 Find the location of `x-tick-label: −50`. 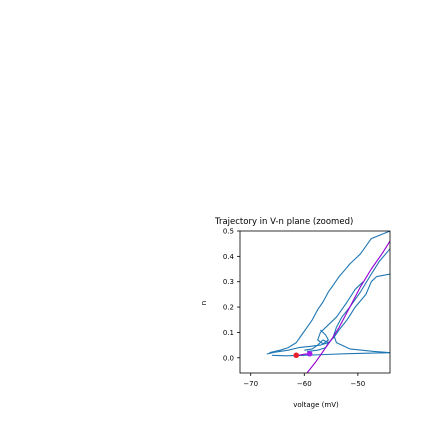

x-tick-label: −50 is located at coordinates (357, 384).